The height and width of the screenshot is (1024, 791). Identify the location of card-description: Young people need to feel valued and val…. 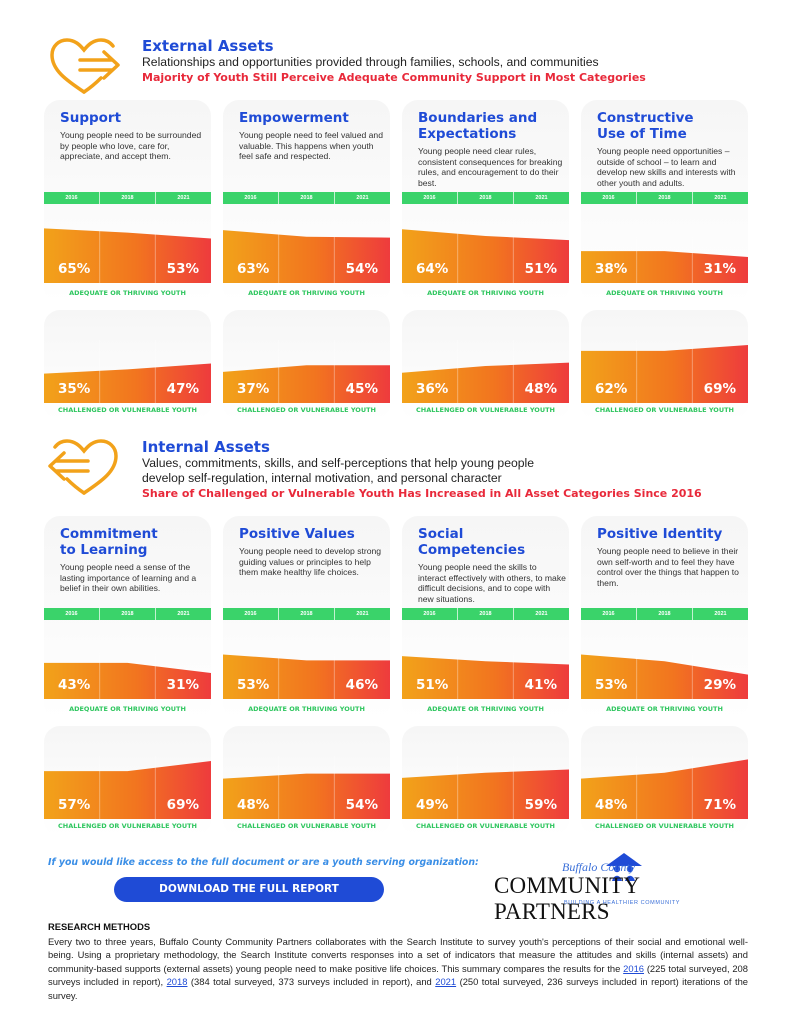
(311, 145).